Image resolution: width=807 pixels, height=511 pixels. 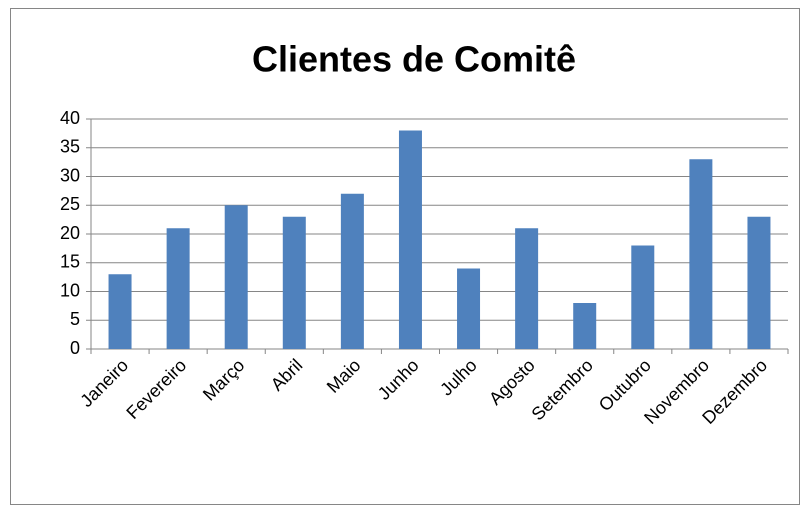 I want to click on y-tick-label: 0, so click(x=75, y=348).